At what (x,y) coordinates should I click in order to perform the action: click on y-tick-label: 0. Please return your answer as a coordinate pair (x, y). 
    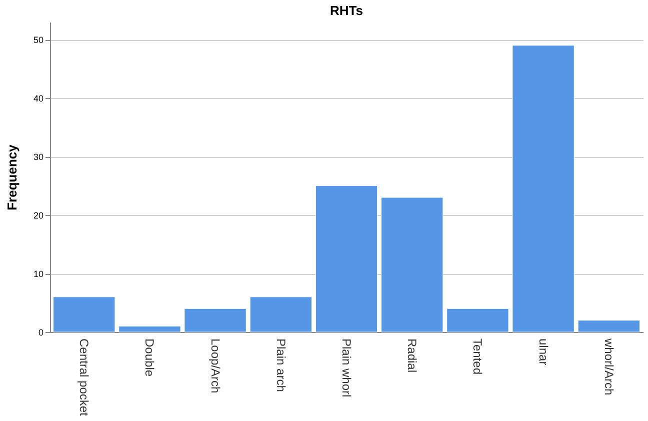
    Looking at the image, I should click on (41, 333).